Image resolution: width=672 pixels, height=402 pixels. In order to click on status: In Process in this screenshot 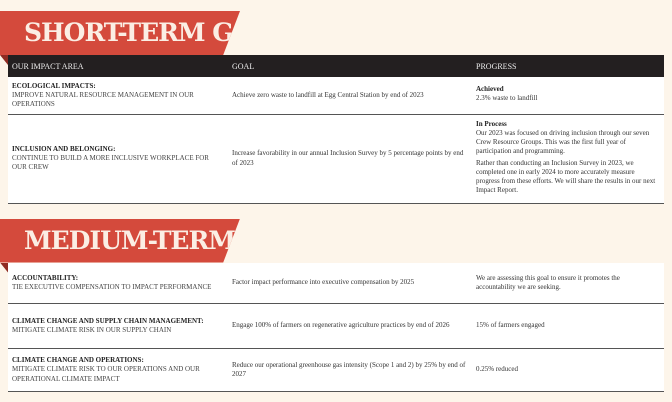, I will do `click(491, 124)`.